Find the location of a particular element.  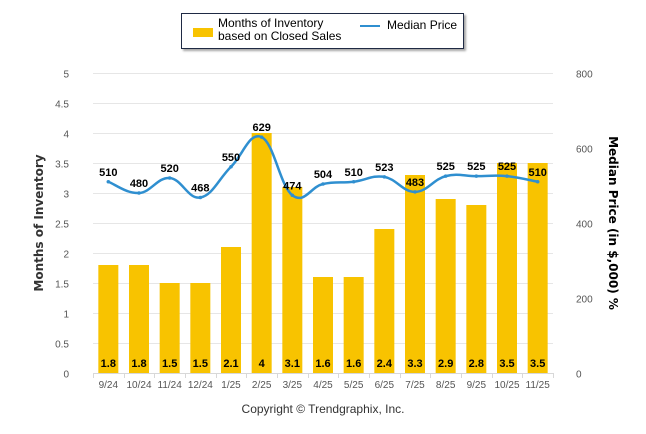

x-tick-label: 11/24 is located at coordinates (170, 385).